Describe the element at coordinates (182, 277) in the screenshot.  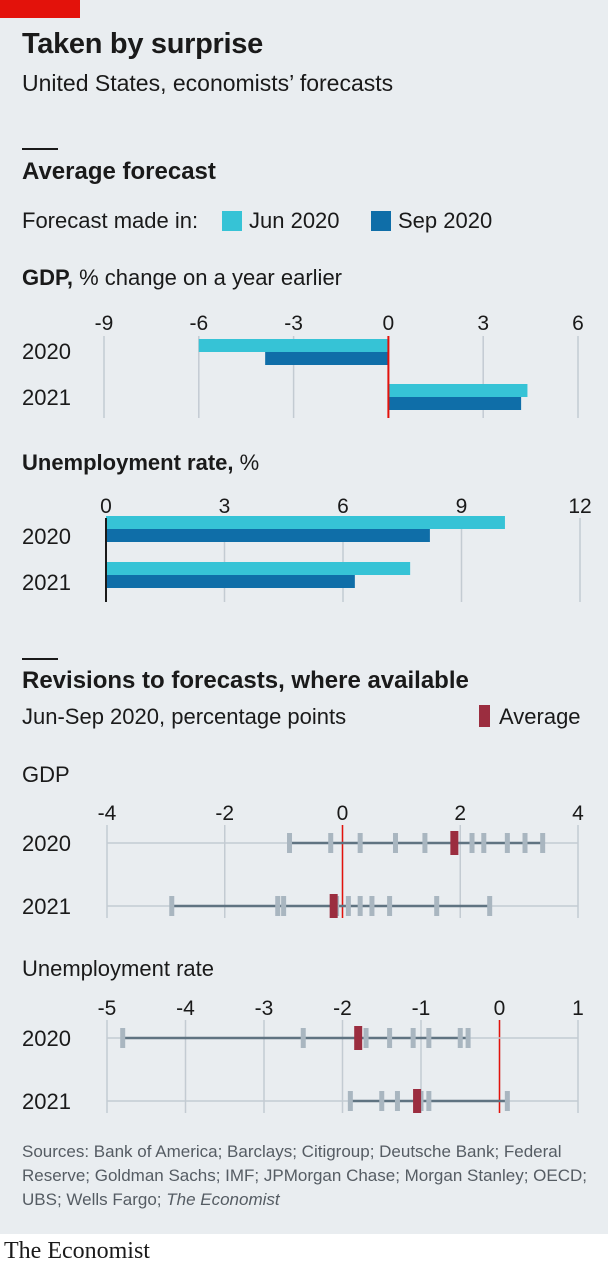
I see `gdp-bar-chart-title: GDP, % change on a year earlier` at that location.